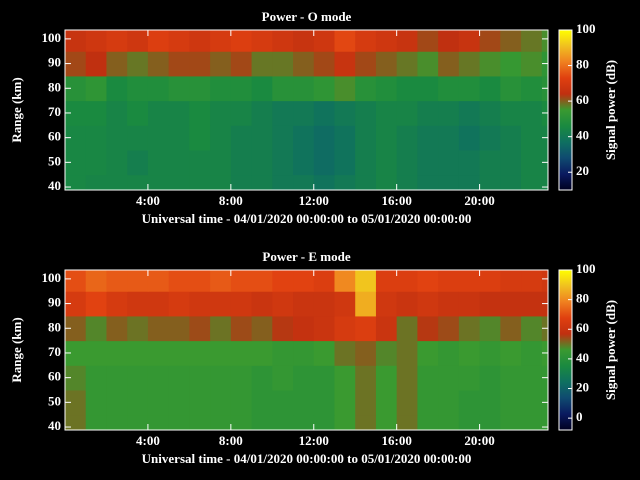 Image resolution: width=640 pixels, height=480 pixels. What do you see at coordinates (54, 376) in the screenshot?
I see `y-tick-label: 60` at bounding box center [54, 376].